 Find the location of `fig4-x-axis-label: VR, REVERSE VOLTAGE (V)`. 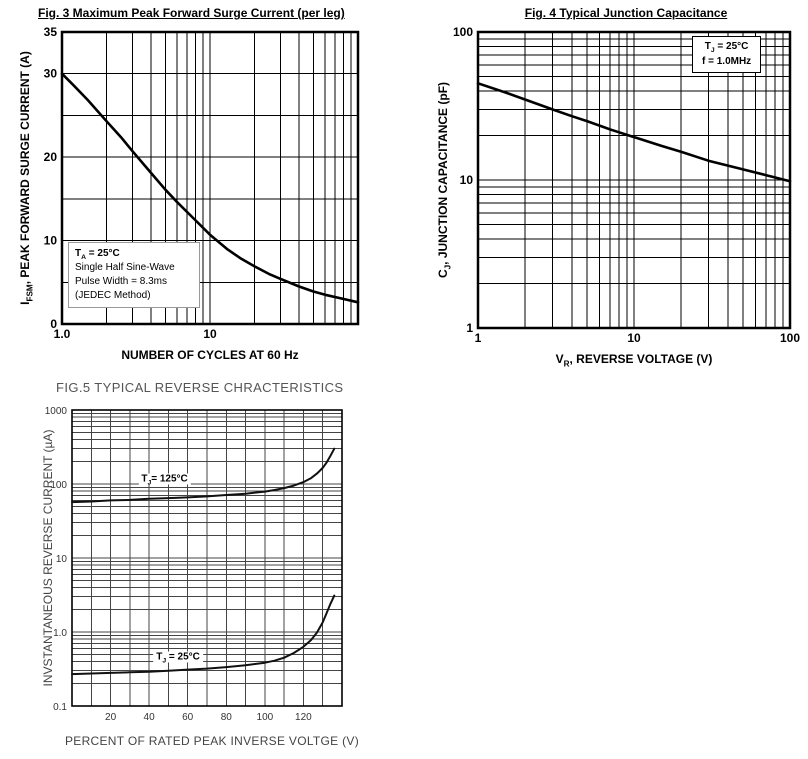

fig4-x-axis-label: VR, REVERSE VOLTAGE (V) is located at coordinates (634, 360).